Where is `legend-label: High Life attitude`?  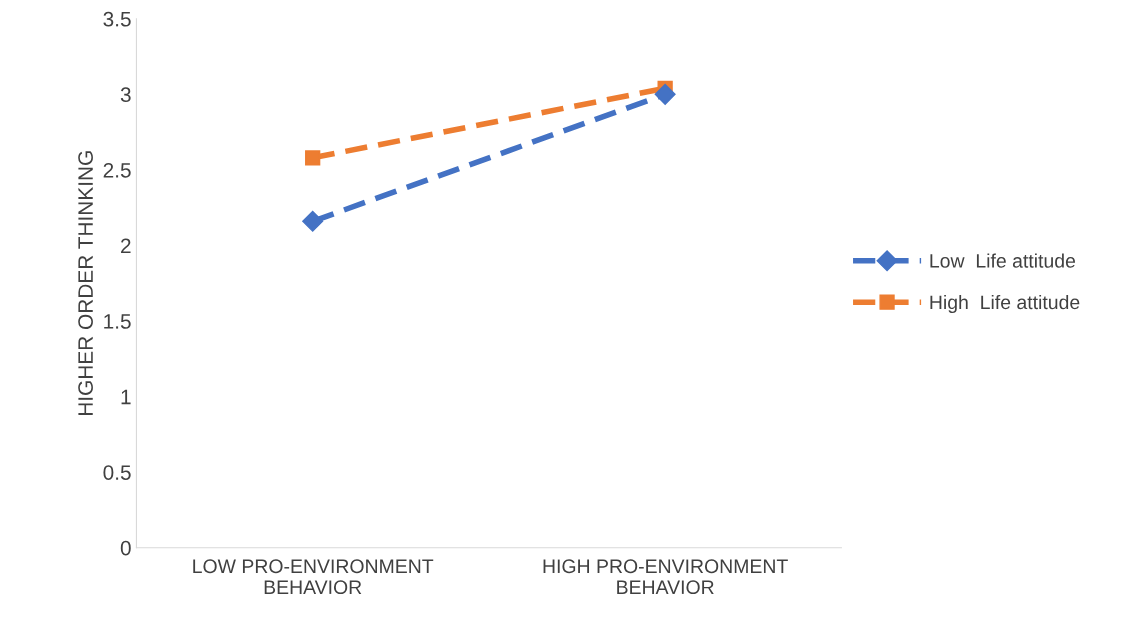
legend-label: High Life attitude is located at coordinates (1005, 304).